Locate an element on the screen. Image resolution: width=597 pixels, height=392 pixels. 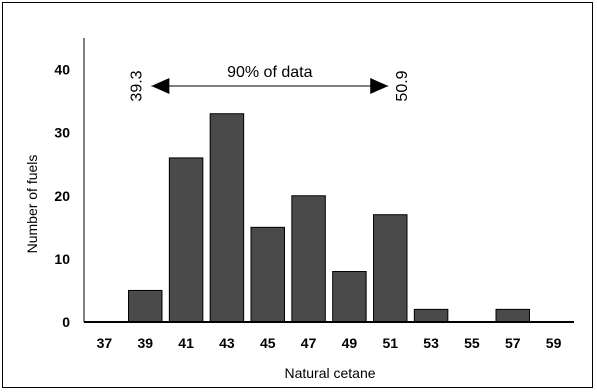
x-tick-label: 55 is located at coordinates (472, 343).